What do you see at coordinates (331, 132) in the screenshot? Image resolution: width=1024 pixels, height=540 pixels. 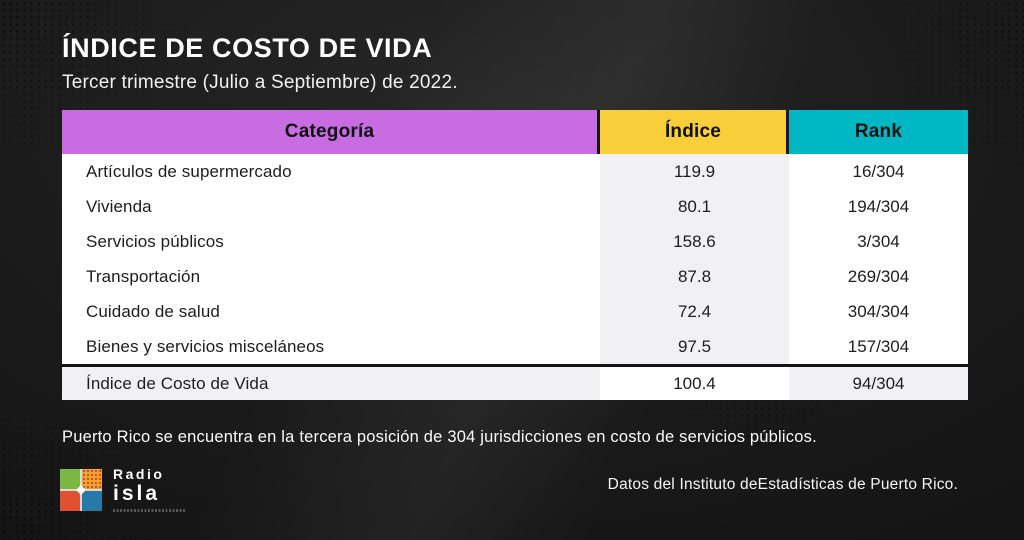 I see `col-header-categoria: Categoría` at bounding box center [331, 132].